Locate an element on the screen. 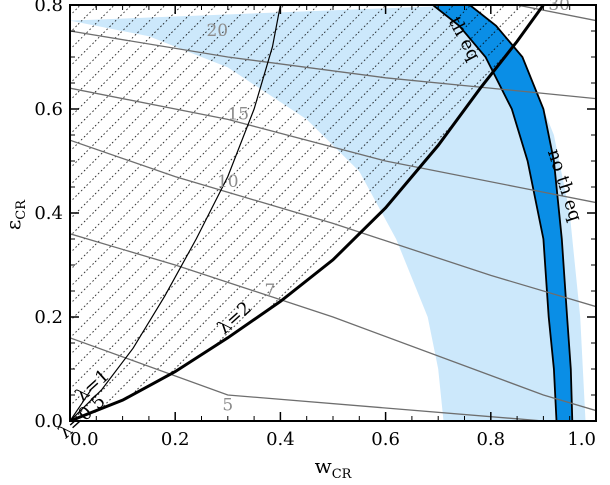 This screenshot has height=485, width=610. y-tick-label: 0.2 is located at coordinates (48, 317).